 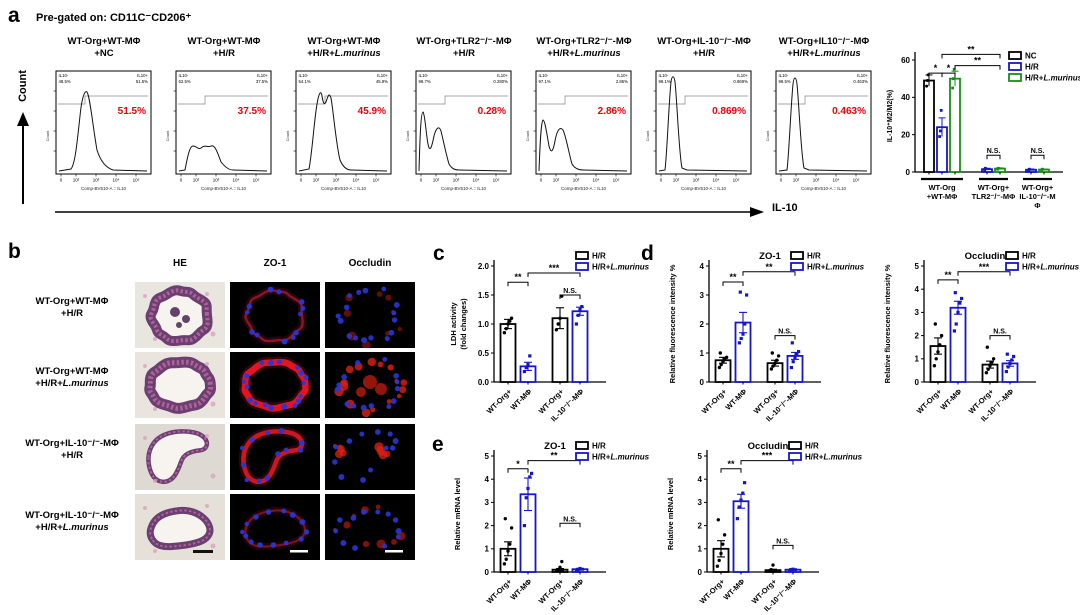 I want to click on micro-image-r0-che, so click(x=180, y=315).